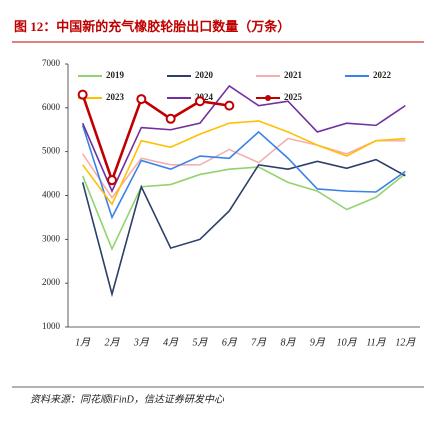  I want to click on x-tick-label: 10月, so click(347, 342).